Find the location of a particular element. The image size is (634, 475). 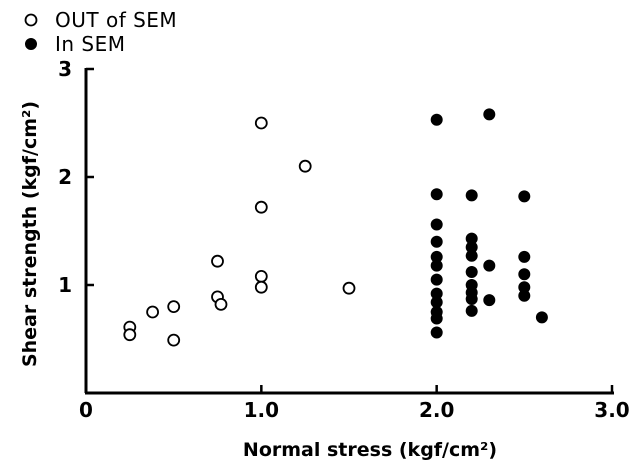

legend-in-sem-marker is located at coordinates (31, 44).